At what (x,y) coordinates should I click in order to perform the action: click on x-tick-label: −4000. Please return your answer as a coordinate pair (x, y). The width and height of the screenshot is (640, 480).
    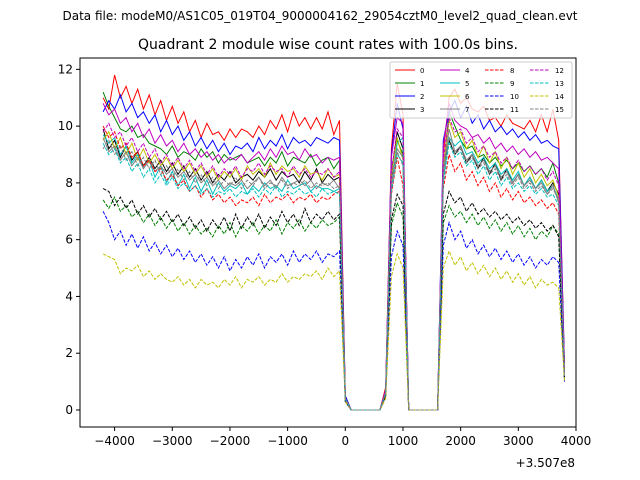
    Looking at the image, I should click on (114, 441).